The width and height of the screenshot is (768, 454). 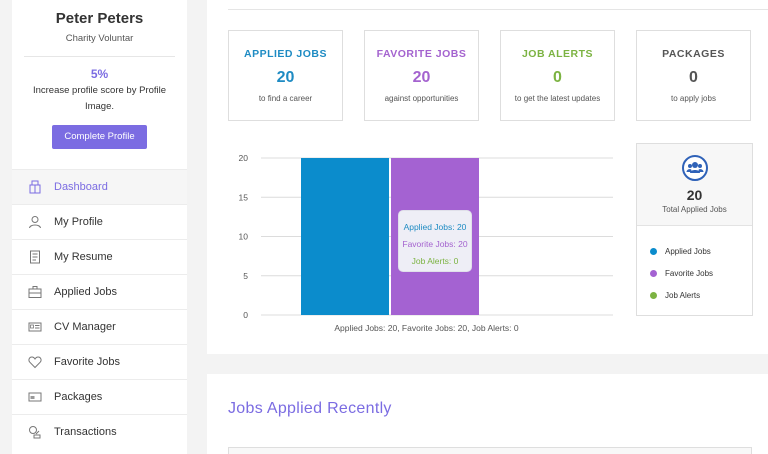 What do you see at coordinates (435, 261) in the screenshot?
I see `tooltip-job-alerts: Job Alerts: 0` at bounding box center [435, 261].